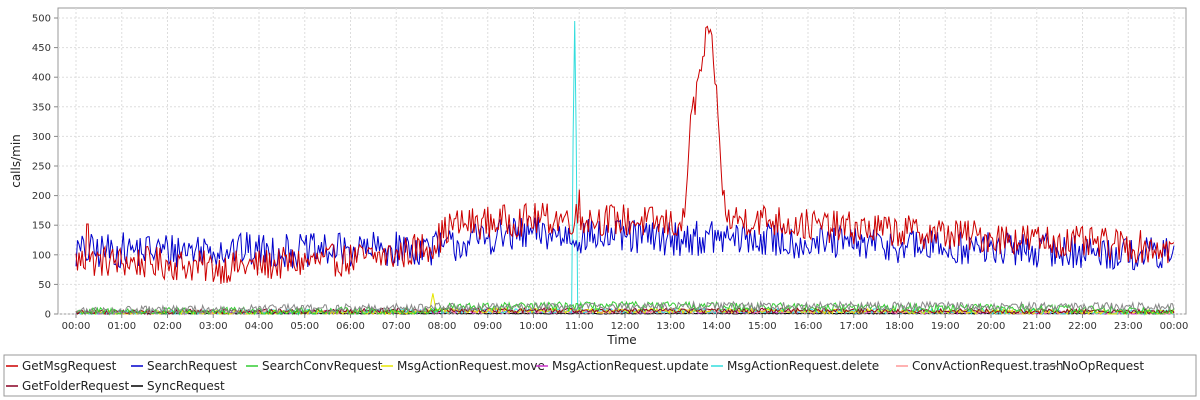 The width and height of the screenshot is (1200, 400). Describe the element at coordinates (186, 386) in the screenshot. I see `legend-label: SyncRequest` at that location.